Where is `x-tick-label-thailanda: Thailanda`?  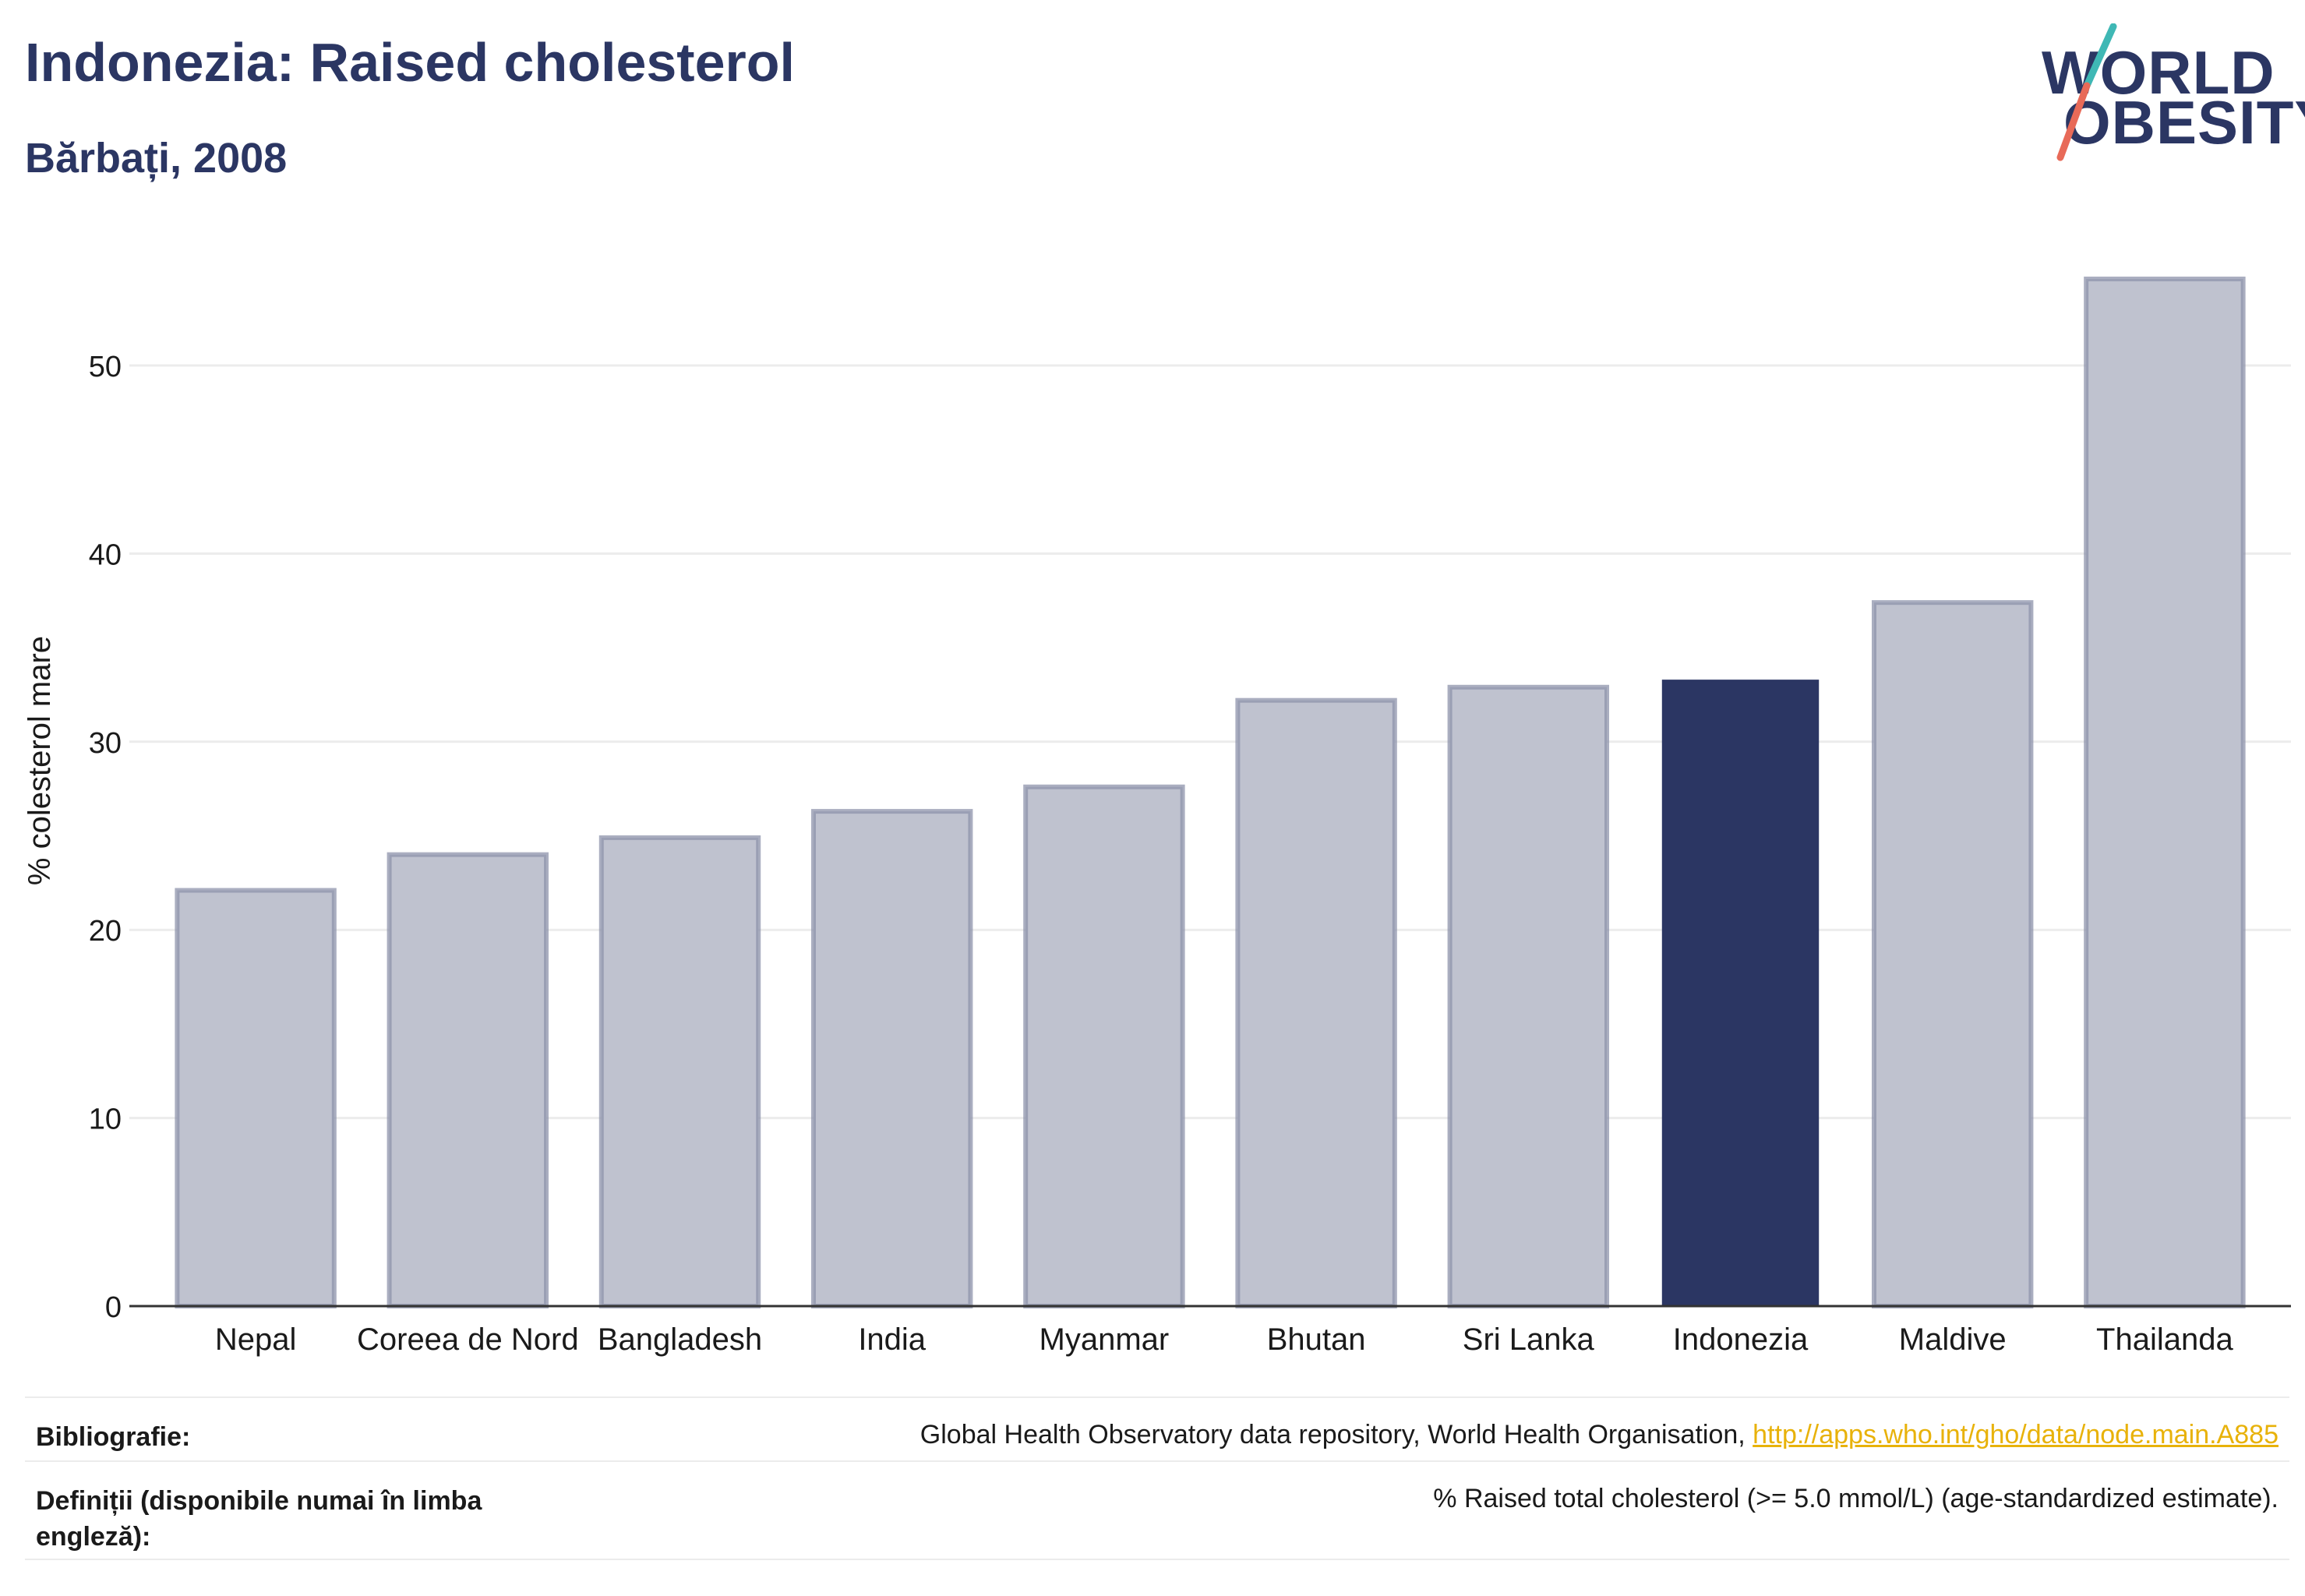
x-tick-label-thailanda: Thailanda is located at coordinates (2164, 1339).